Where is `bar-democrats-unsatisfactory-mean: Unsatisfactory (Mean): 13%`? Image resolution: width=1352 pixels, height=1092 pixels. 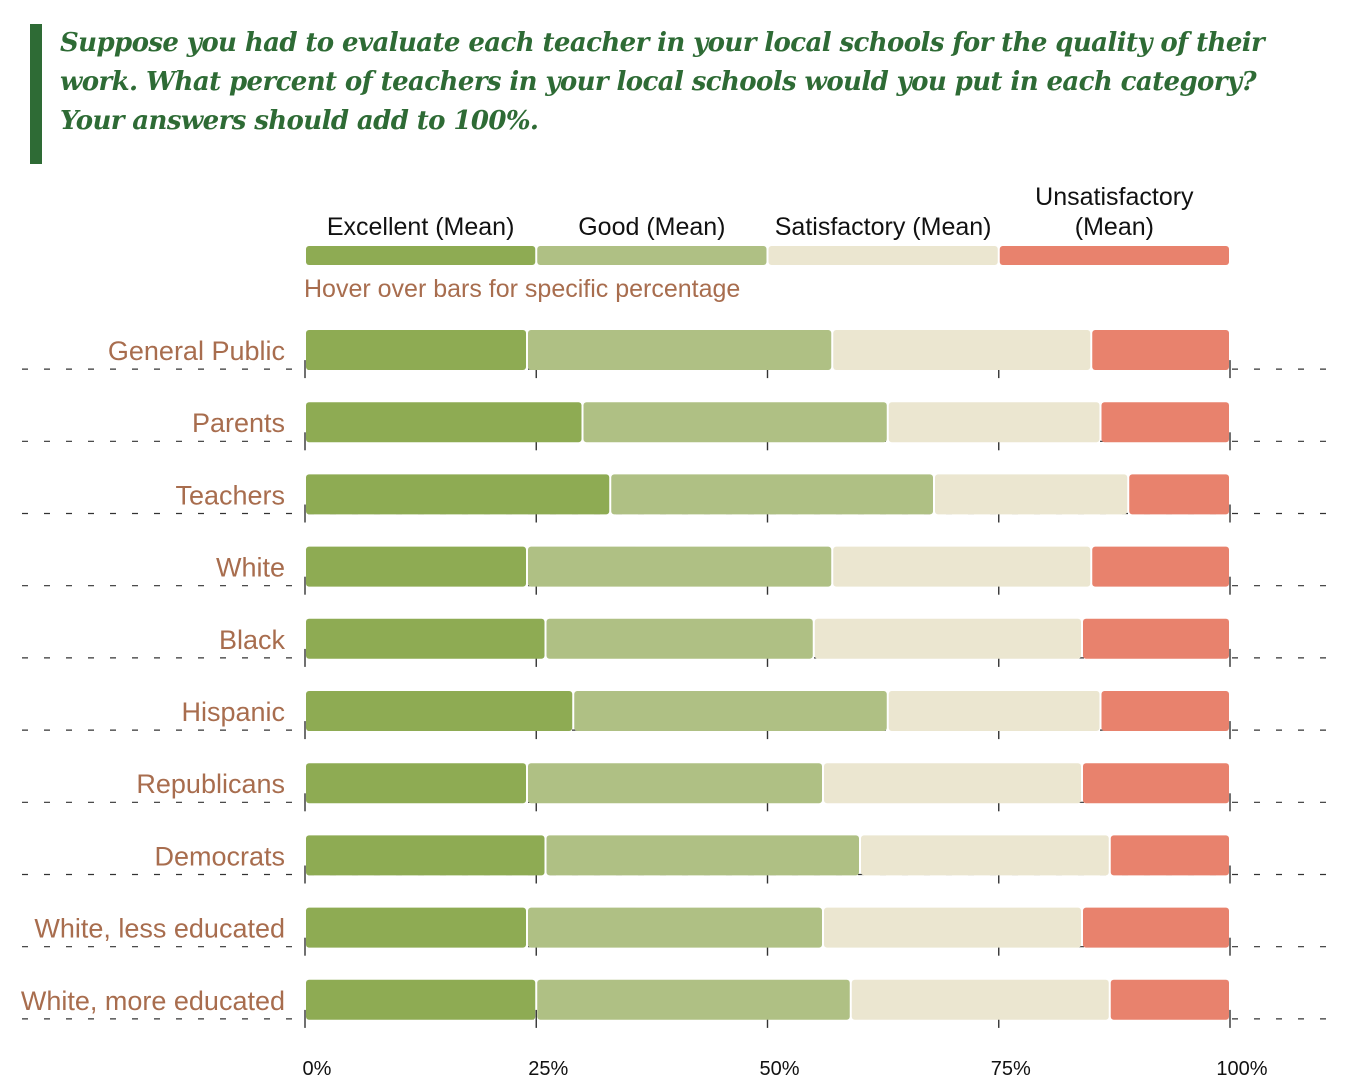 bar-democrats-unsatisfactory-mean: Unsatisfactory (Mean): 13% is located at coordinates (1169, 855).